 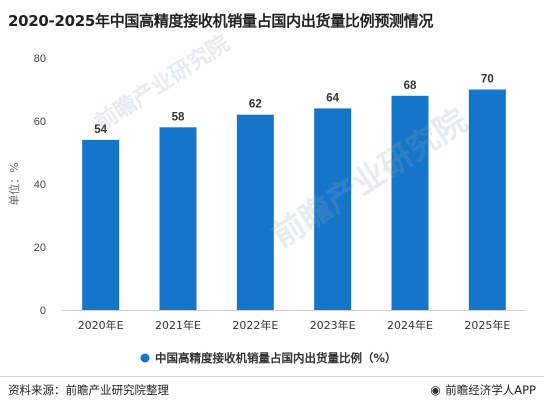 What do you see at coordinates (40, 122) in the screenshot?
I see `y-tick-label: 60` at bounding box center [40, 122].